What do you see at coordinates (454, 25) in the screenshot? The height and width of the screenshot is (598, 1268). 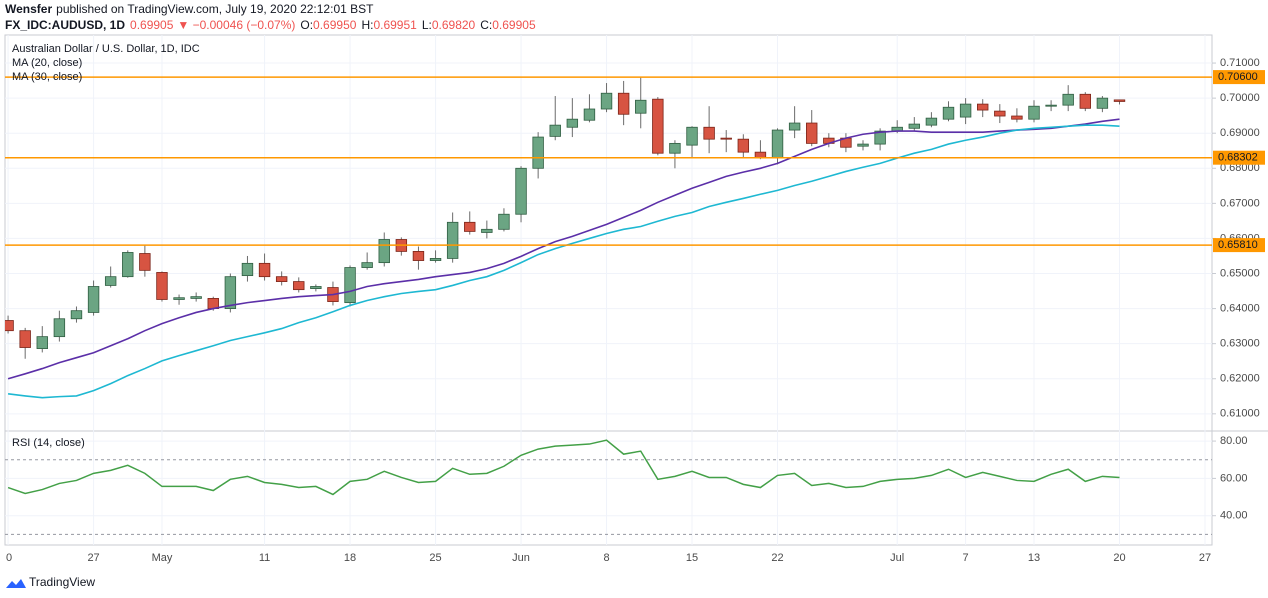 I see `ohlc-value: 0.69820` at bounding box center [454, 25].